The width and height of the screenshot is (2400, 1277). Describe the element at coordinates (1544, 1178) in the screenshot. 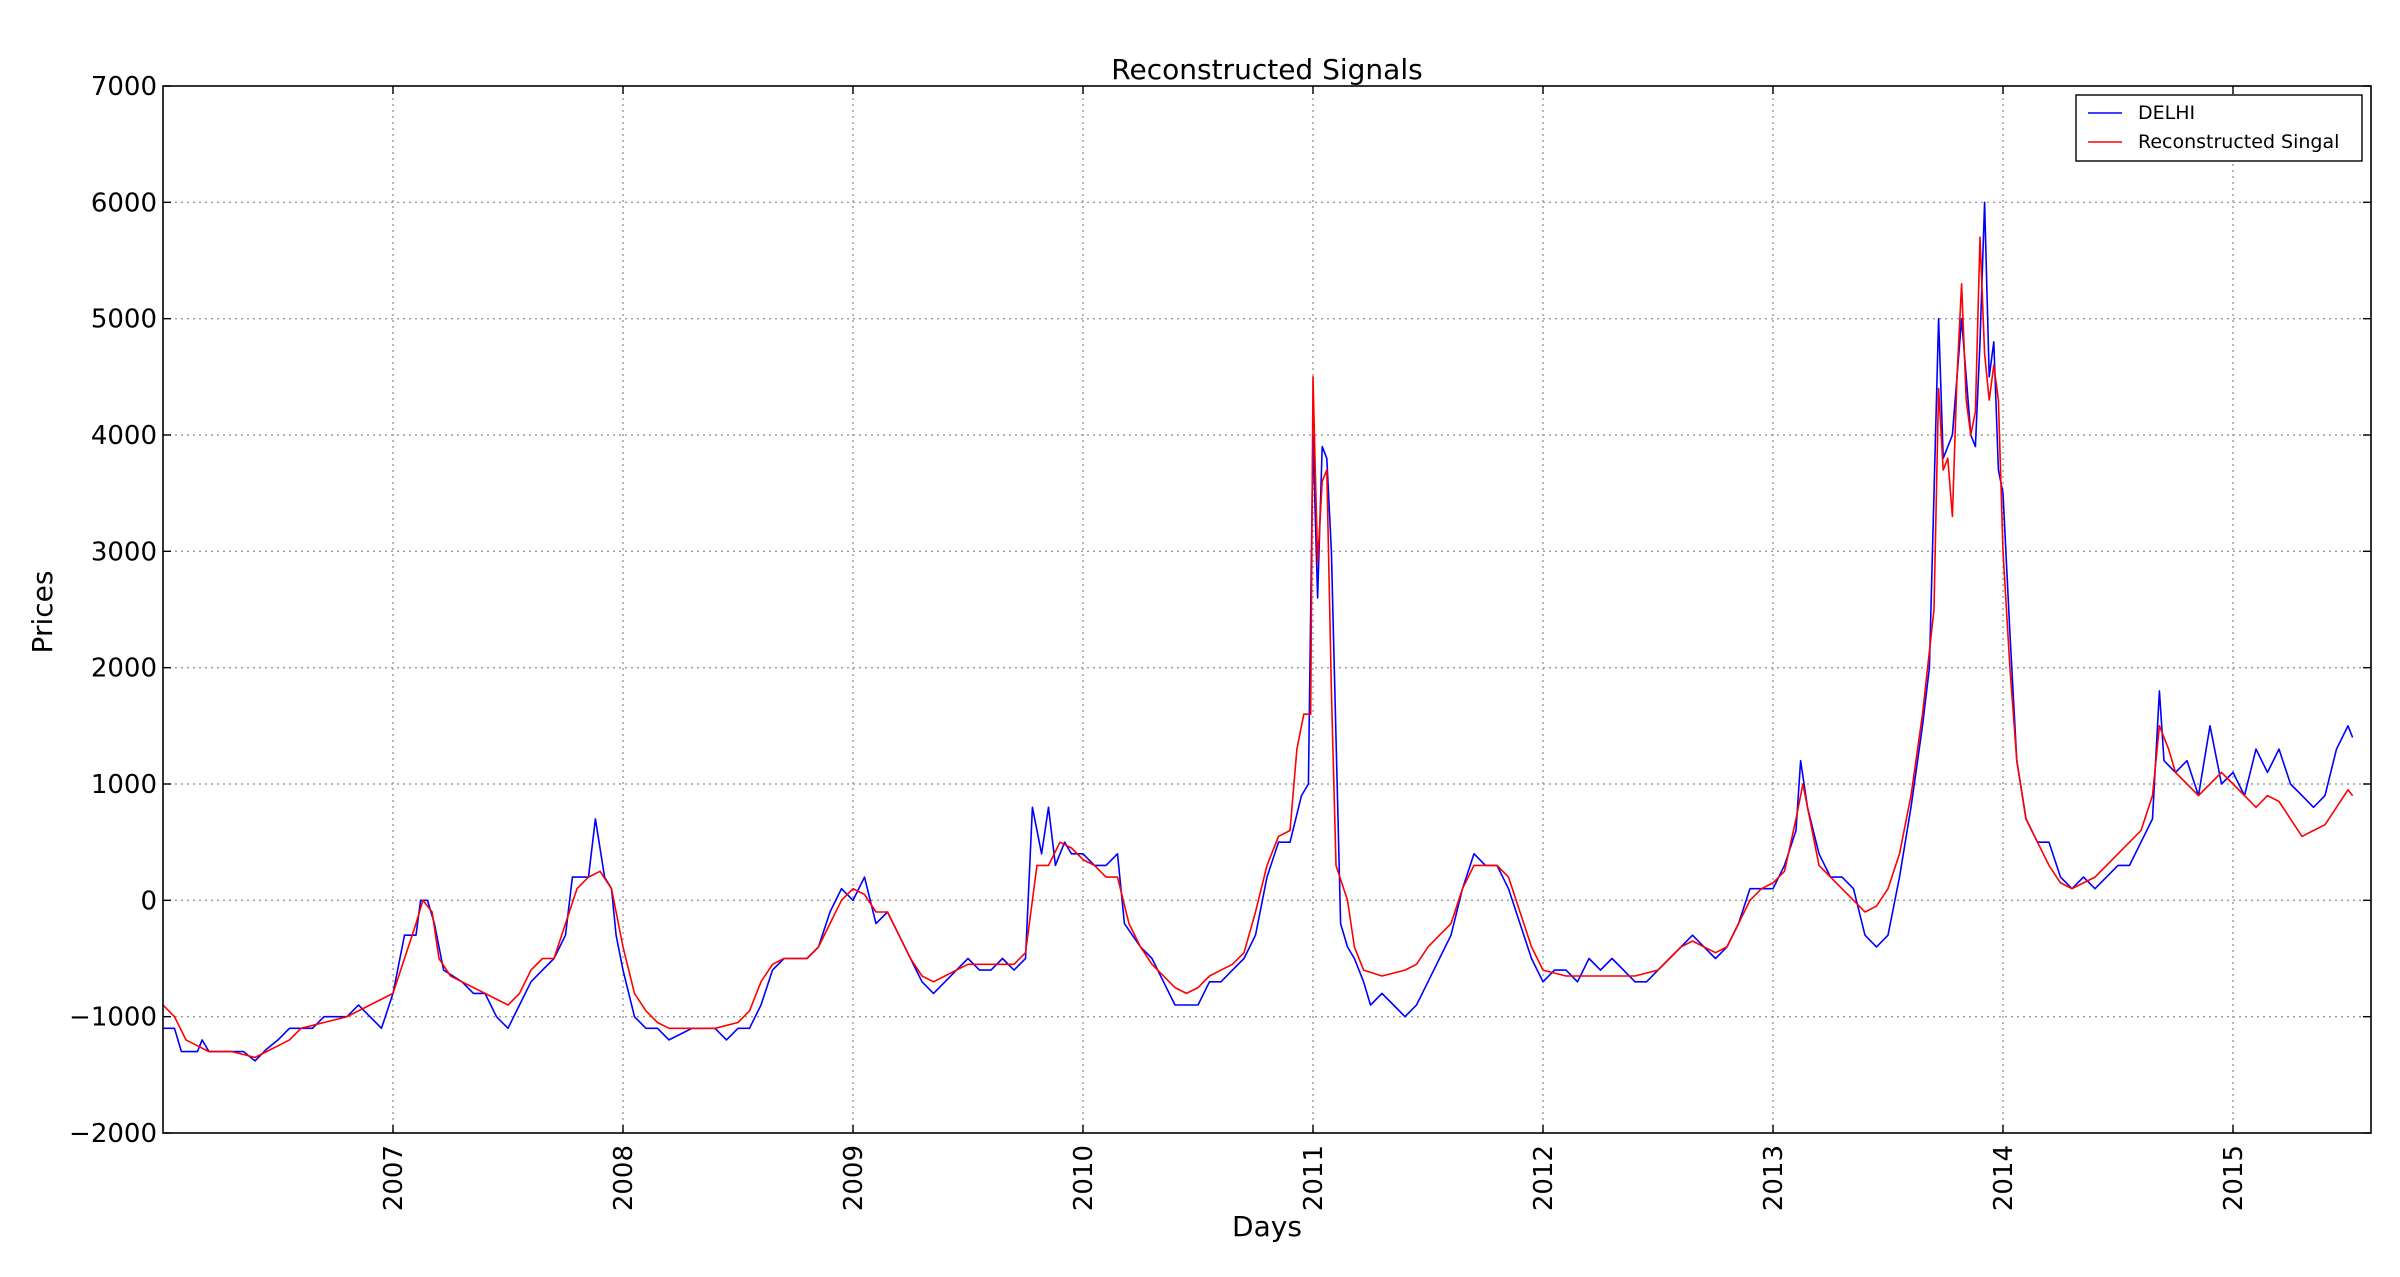

I see `x-tick-label: 2012` at that location.